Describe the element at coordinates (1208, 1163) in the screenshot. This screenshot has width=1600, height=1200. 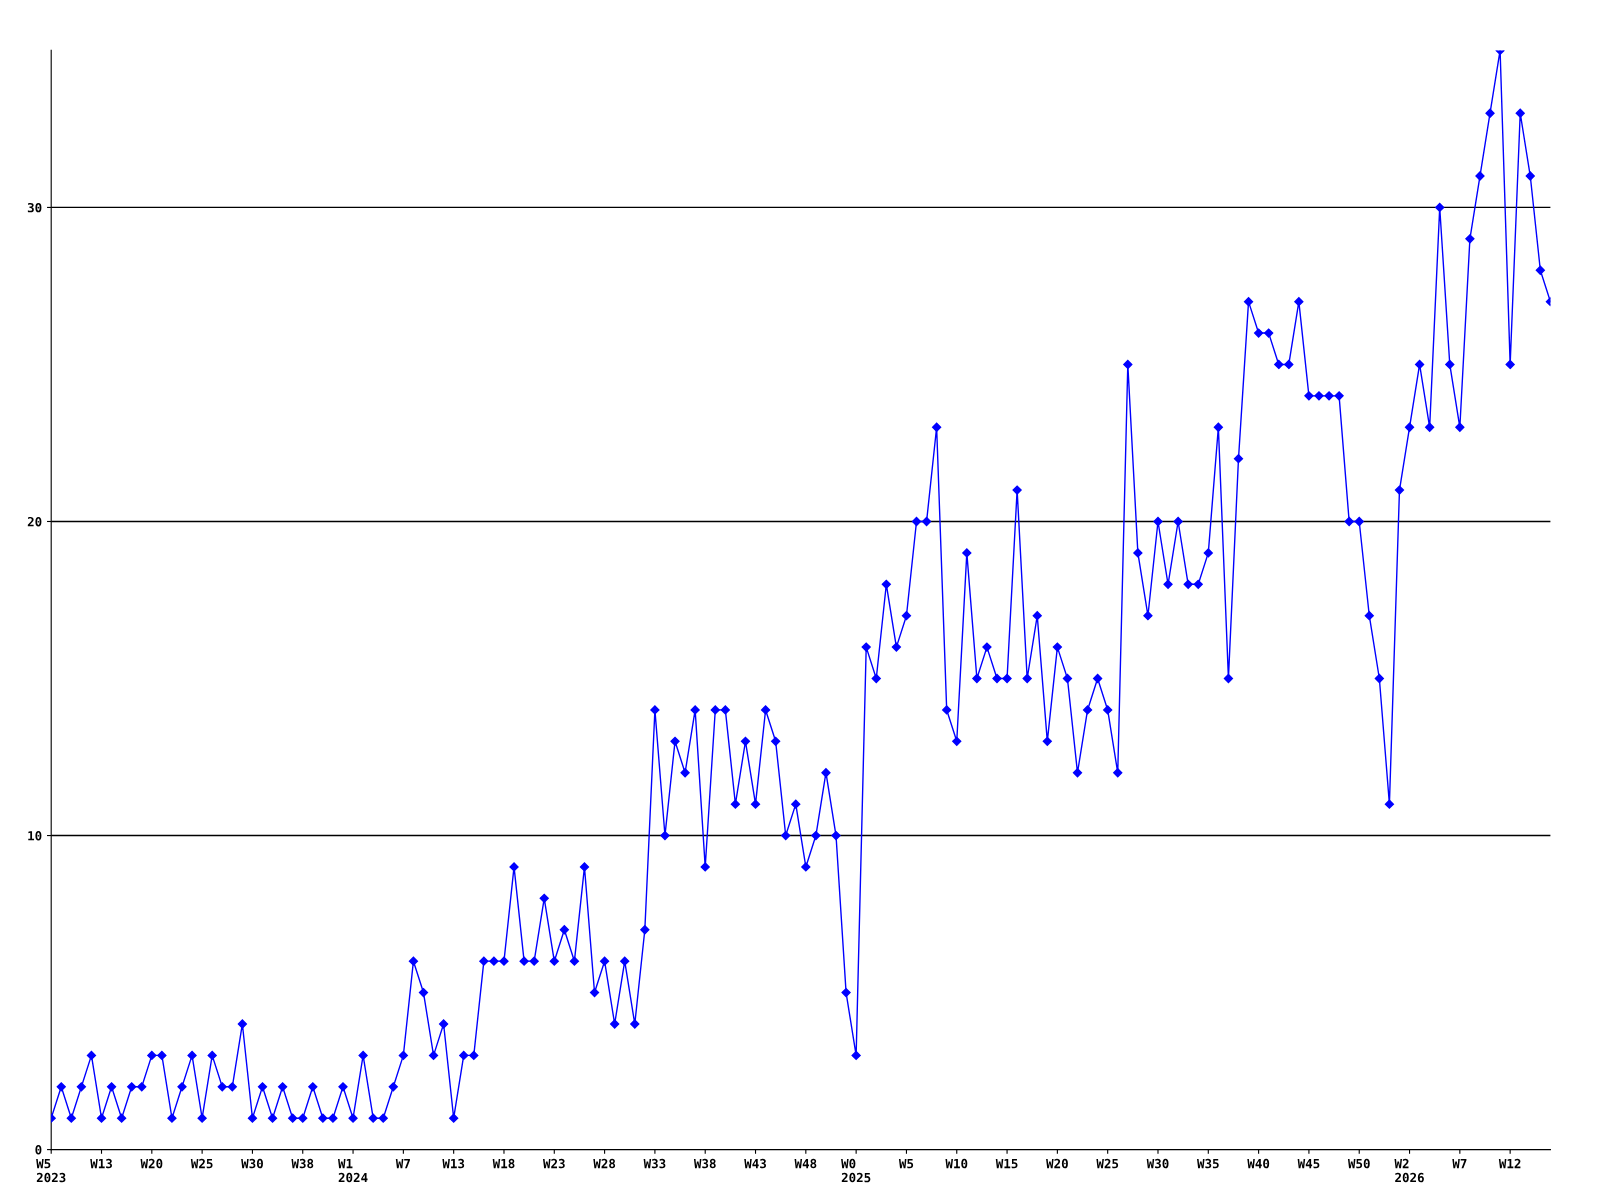
I see `x-tick-label: W35` at that location.